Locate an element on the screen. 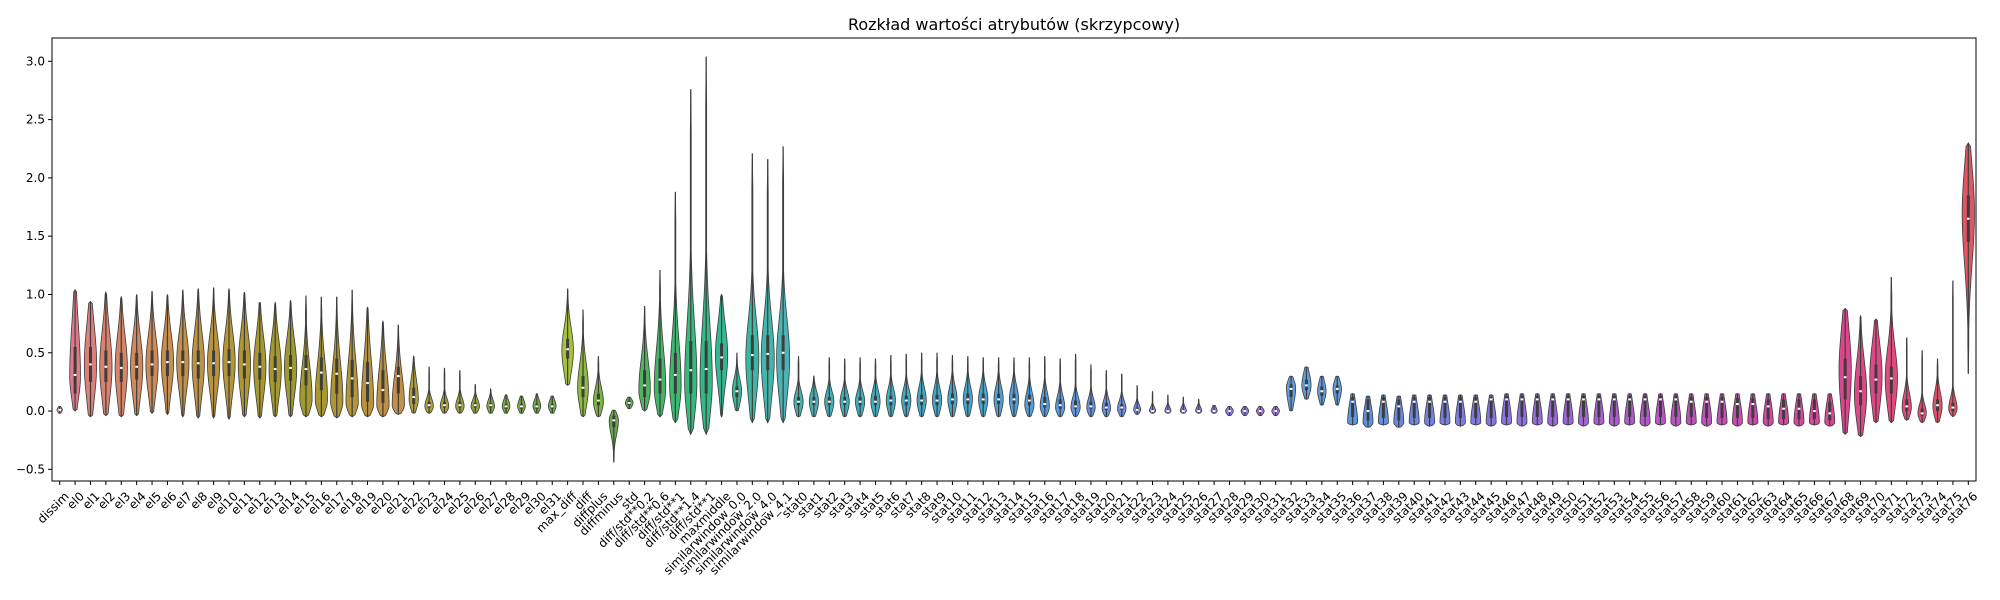 This screenshot has height=600, width=2000. y-tick-label: 2.5 is located at coordinates (35, 120).